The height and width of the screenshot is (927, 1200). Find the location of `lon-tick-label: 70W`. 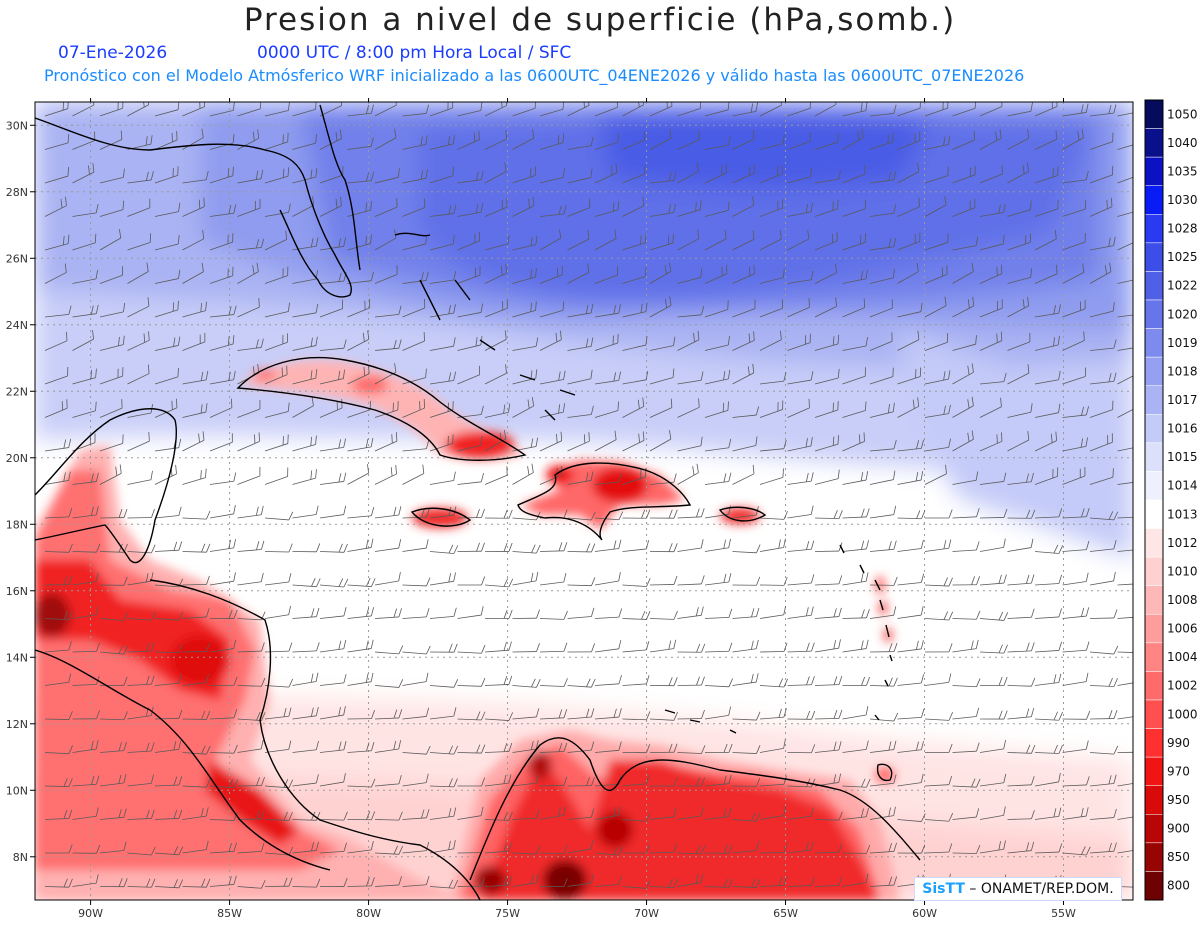

lon-tick-label: 70W is located at coordinates (646, 913).